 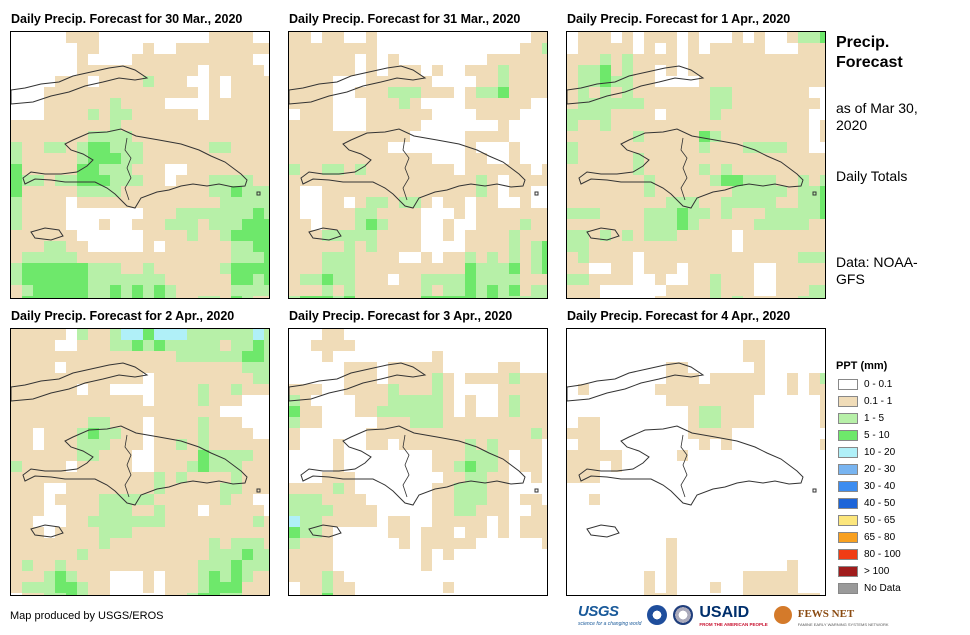 What do you see at coordinates (877, 435) in the screenshot?
I see `legend-label: 5 - 10` at bounding box center [877, 435].